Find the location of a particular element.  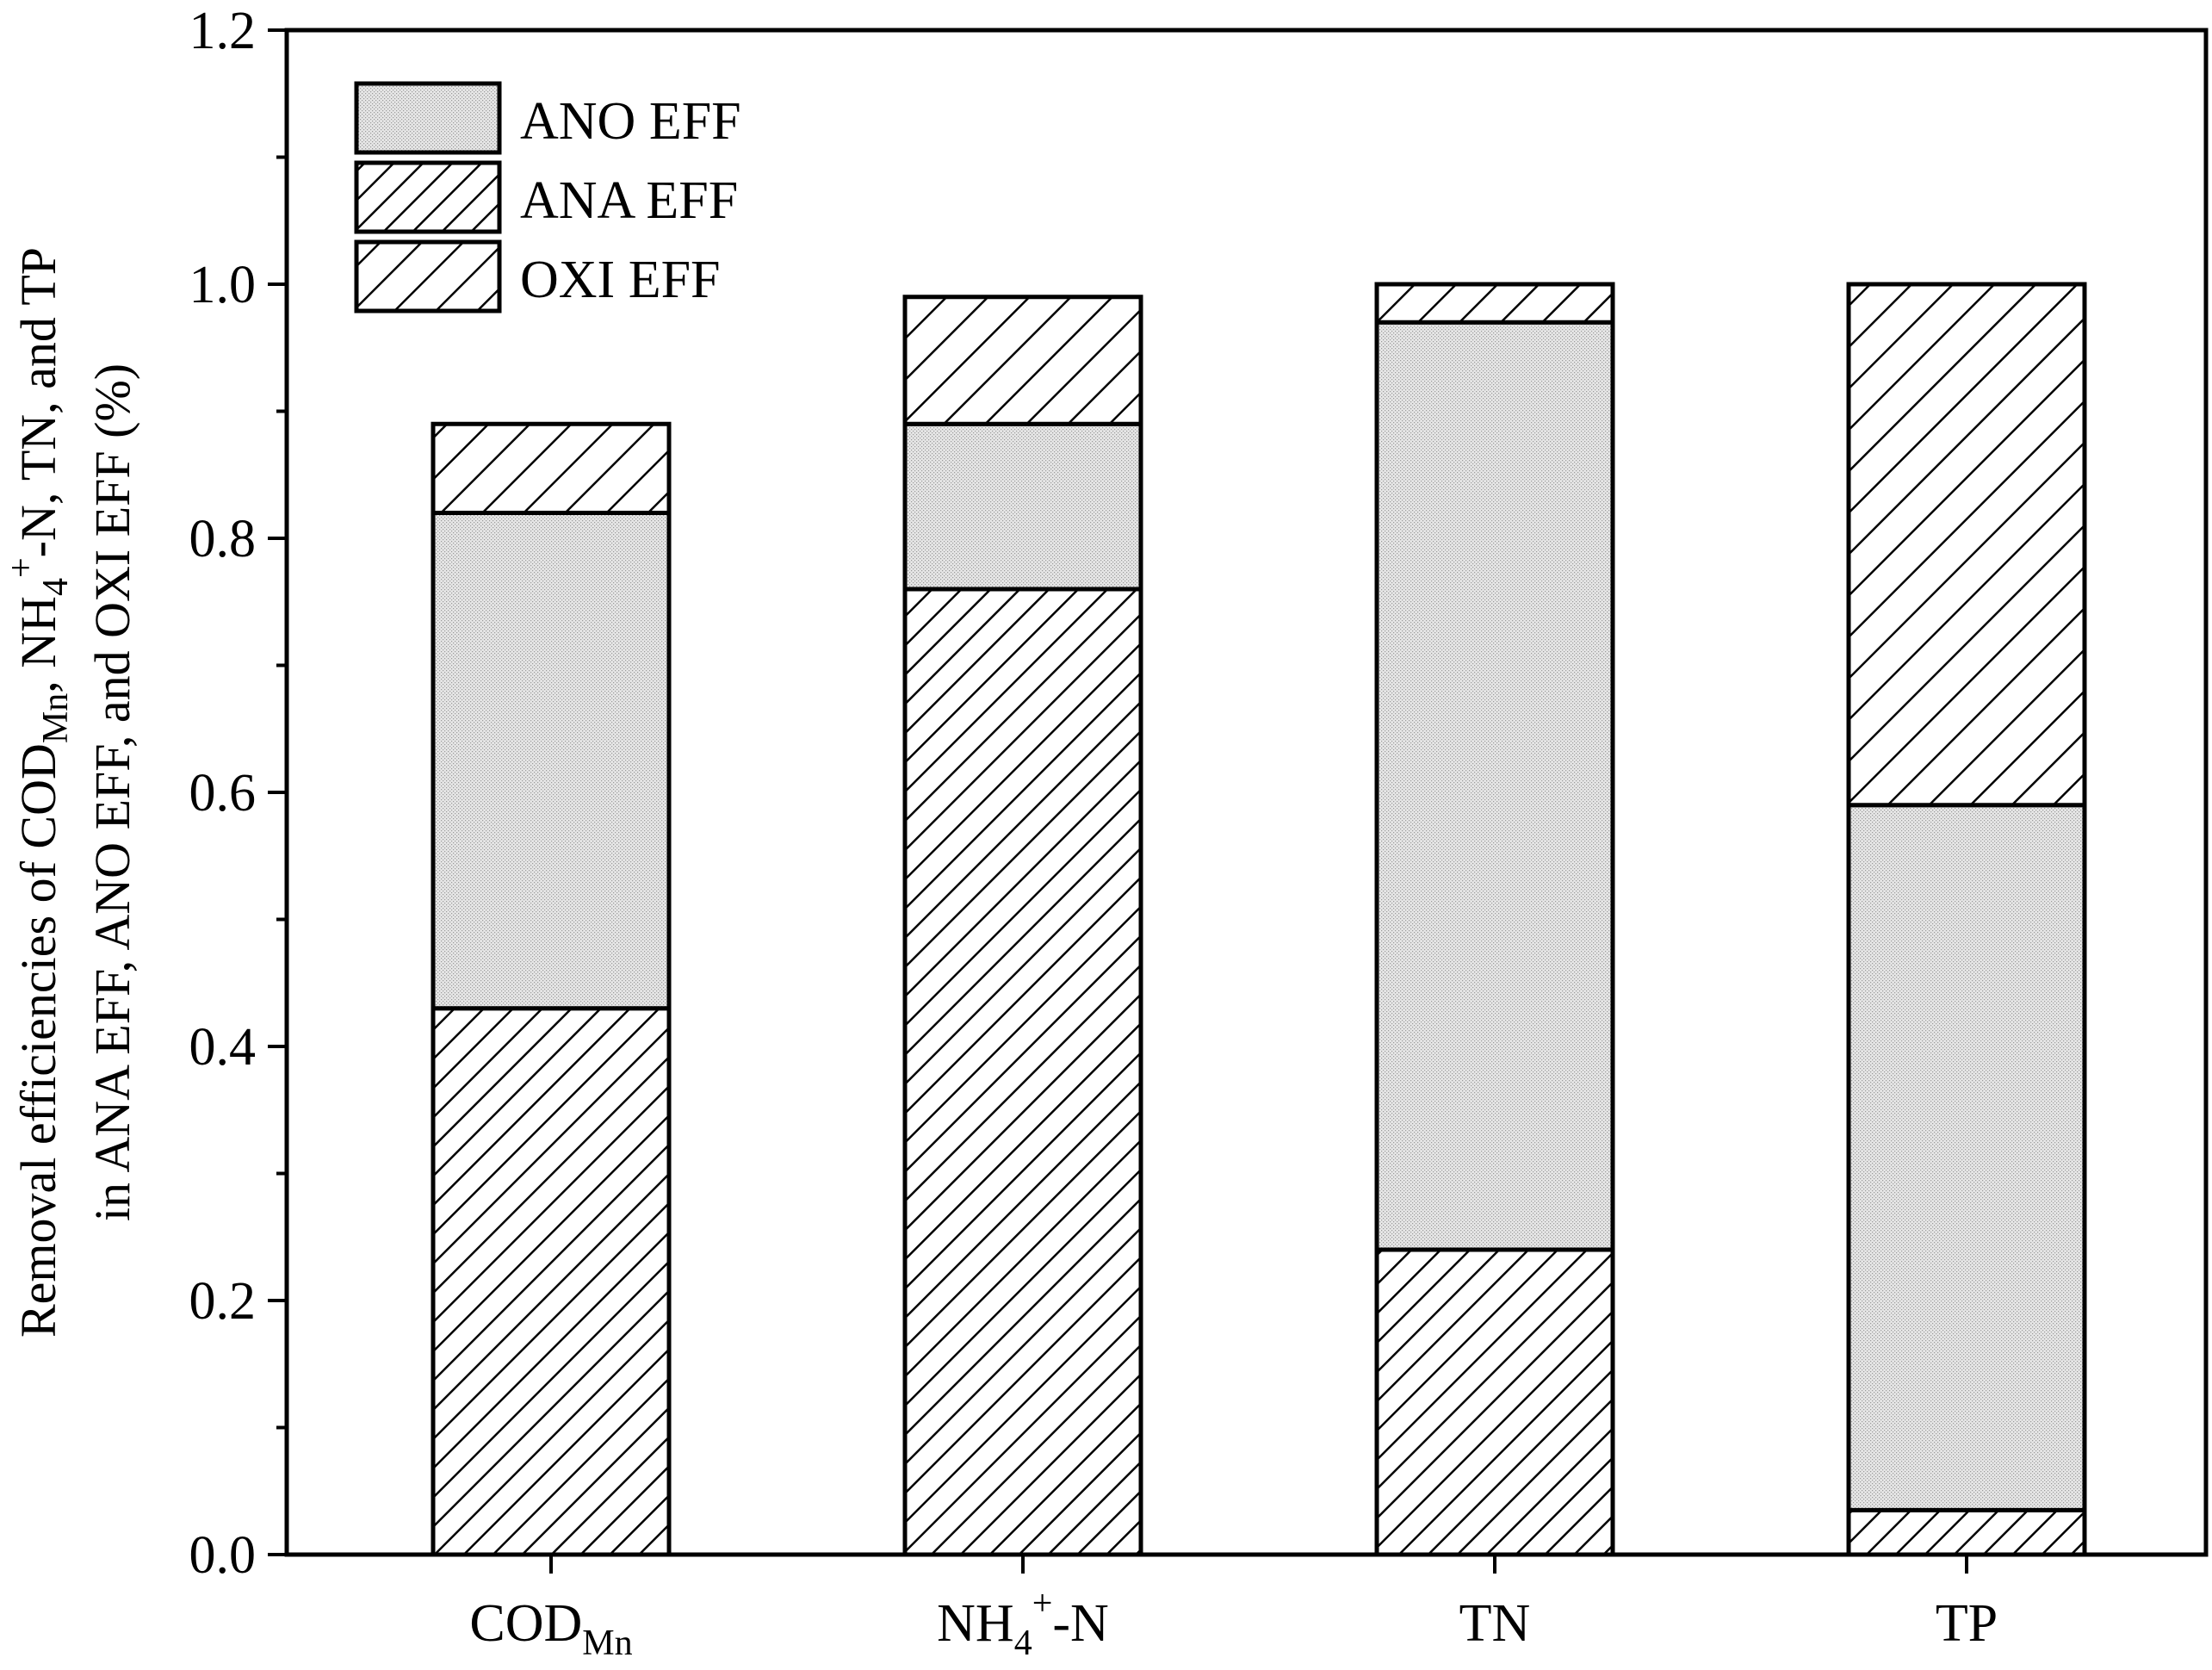

y-tick-label: 0.0 is located at coordinates (223, 1555).